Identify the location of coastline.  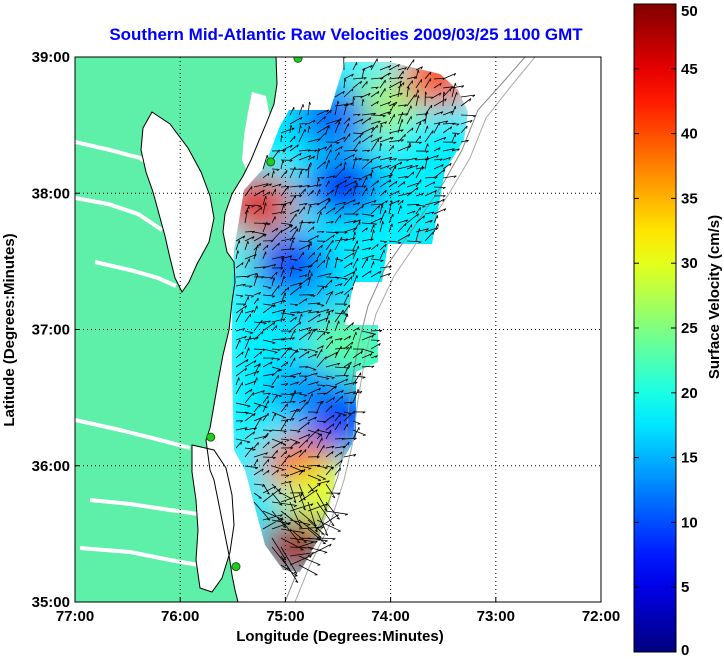
(241, 329).